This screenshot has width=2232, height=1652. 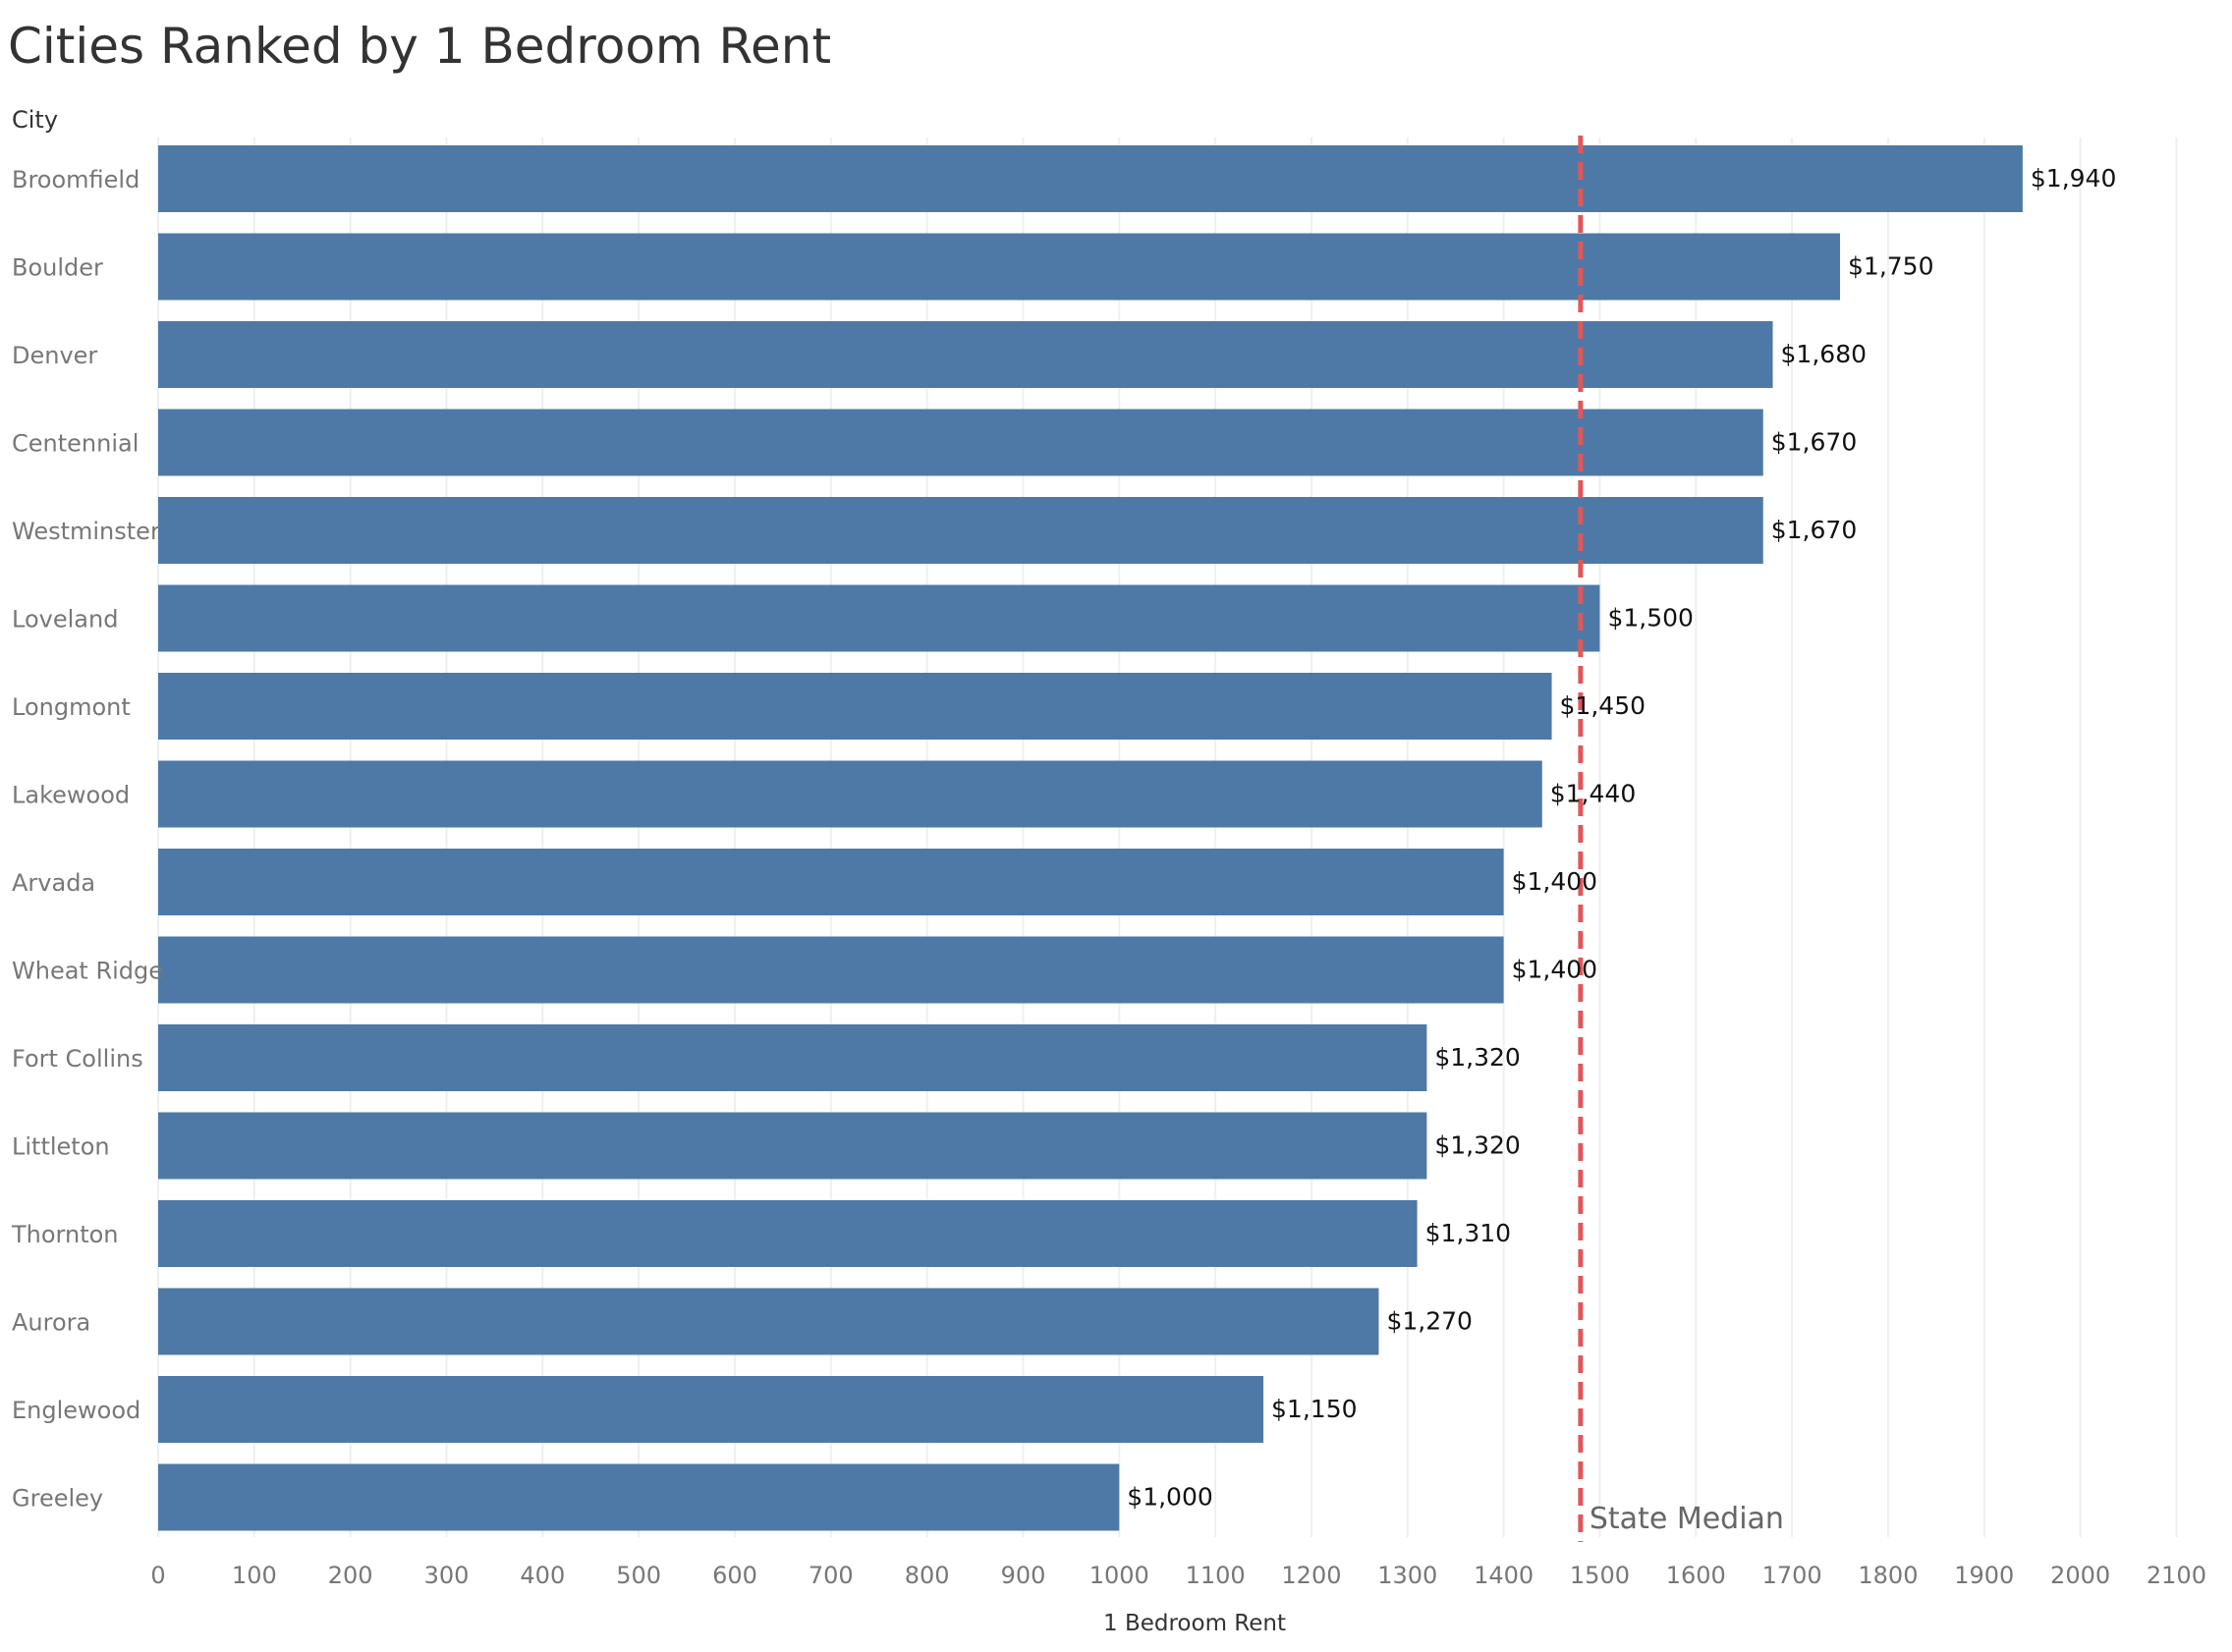 I want to click on data-label: $1,310, so click(x=1468, y=1233).